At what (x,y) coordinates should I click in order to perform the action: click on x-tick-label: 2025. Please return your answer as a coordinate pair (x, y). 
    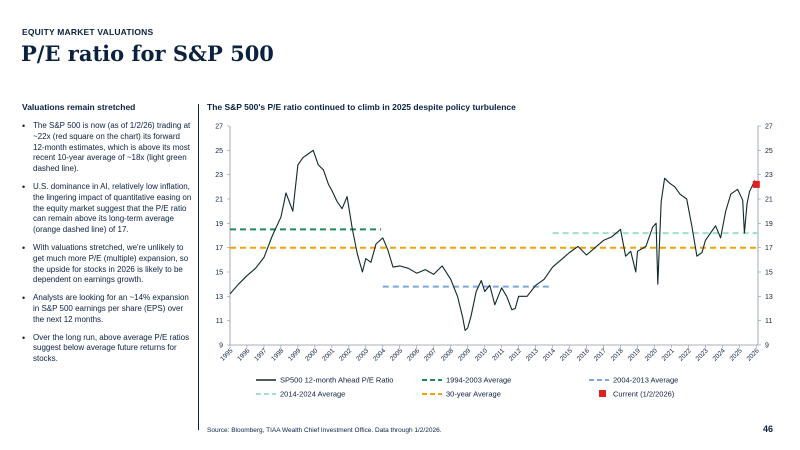
    Looking at the image, I should click on (736, 354).